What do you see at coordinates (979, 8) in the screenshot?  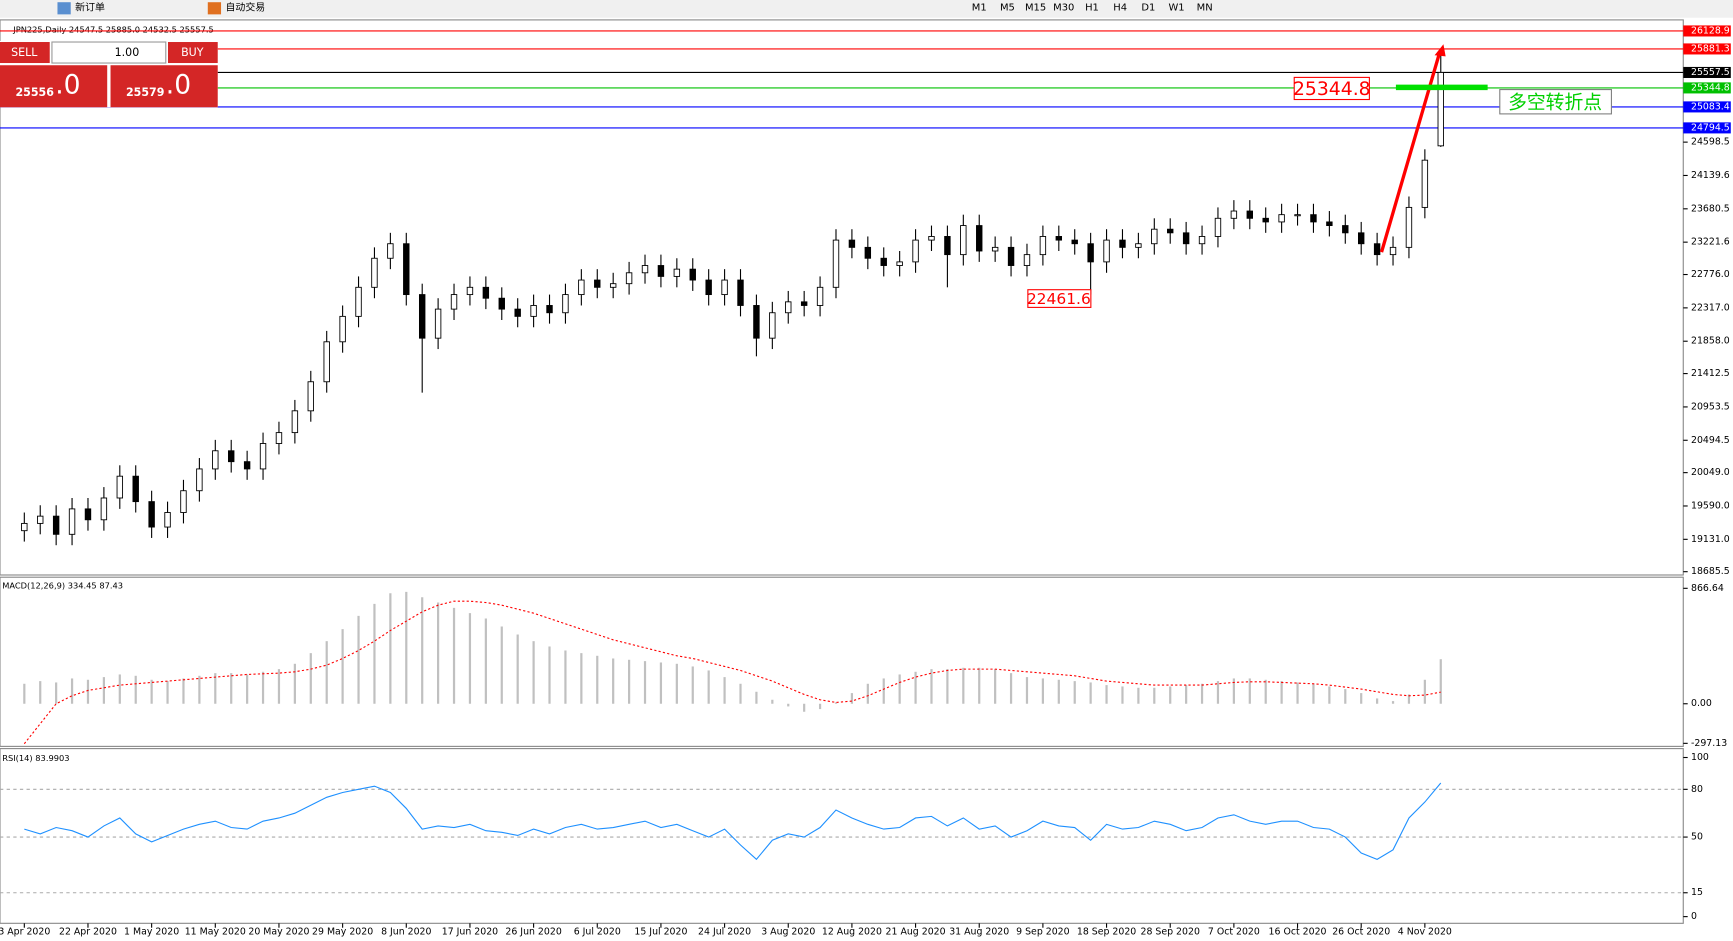 I see `timeframe-button: M1` at bounding box center [979, 8].